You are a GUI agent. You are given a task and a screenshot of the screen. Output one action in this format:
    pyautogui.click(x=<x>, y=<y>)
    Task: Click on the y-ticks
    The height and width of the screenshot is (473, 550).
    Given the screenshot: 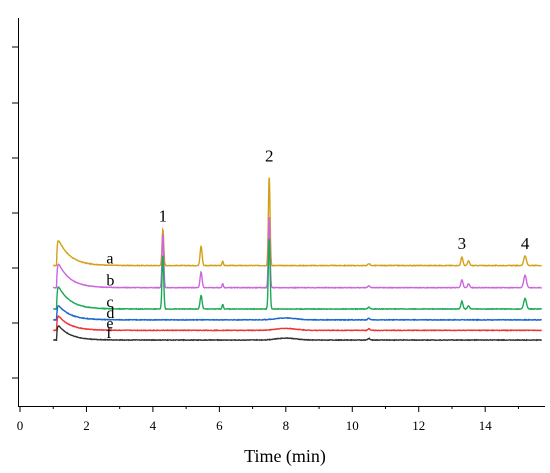 What is the action you would take?
    pyautogui.click(x=15, y=212)
    